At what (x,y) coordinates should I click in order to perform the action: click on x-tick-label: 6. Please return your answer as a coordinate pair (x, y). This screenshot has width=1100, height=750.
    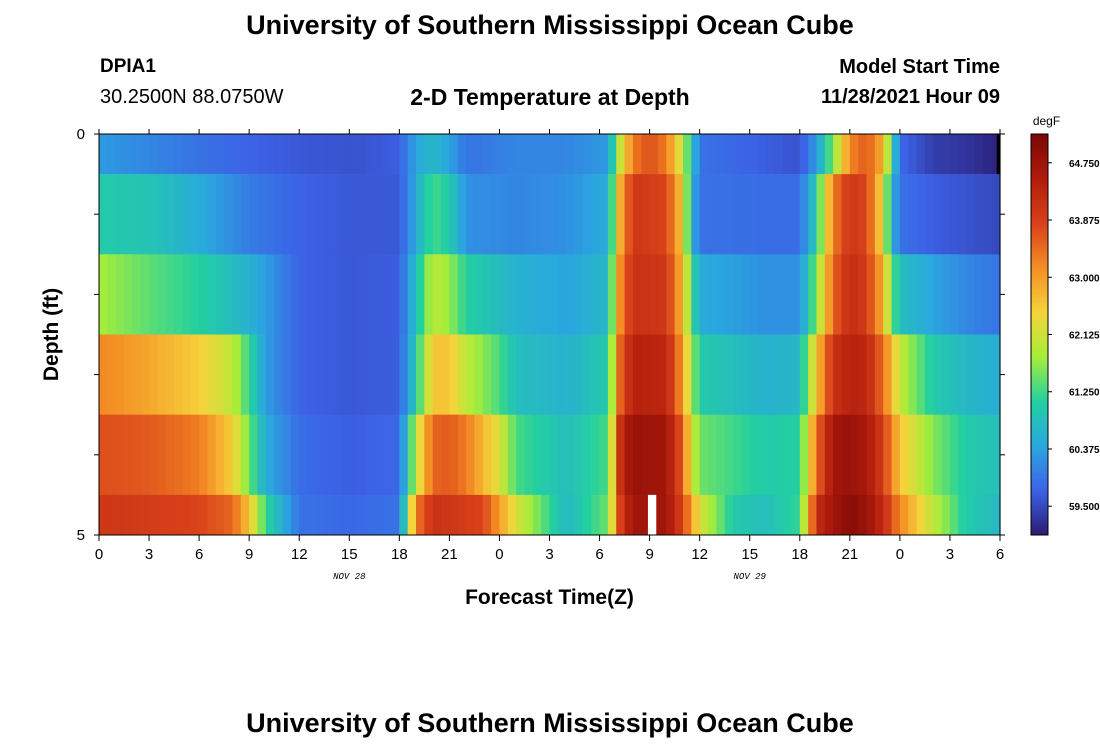
    Looking at the image, I should click on (1000, 554).